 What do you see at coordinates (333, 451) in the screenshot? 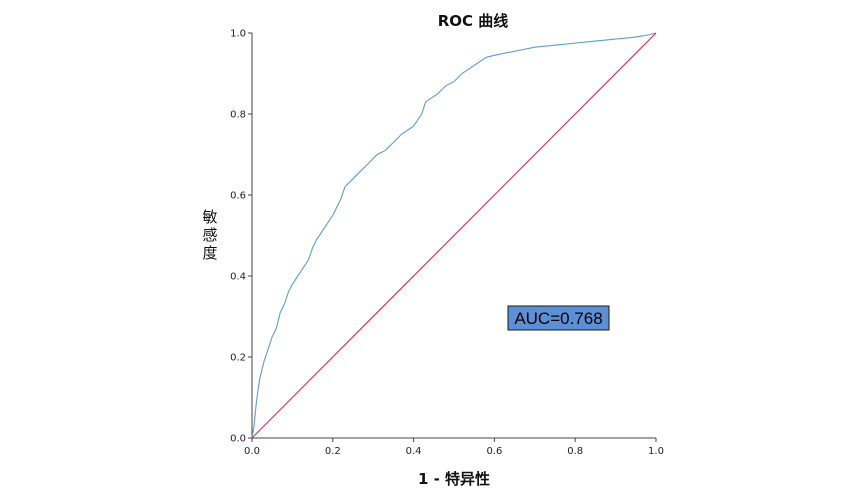
I see `x-tick-label: 0.2` at bounding box center [333, 451].